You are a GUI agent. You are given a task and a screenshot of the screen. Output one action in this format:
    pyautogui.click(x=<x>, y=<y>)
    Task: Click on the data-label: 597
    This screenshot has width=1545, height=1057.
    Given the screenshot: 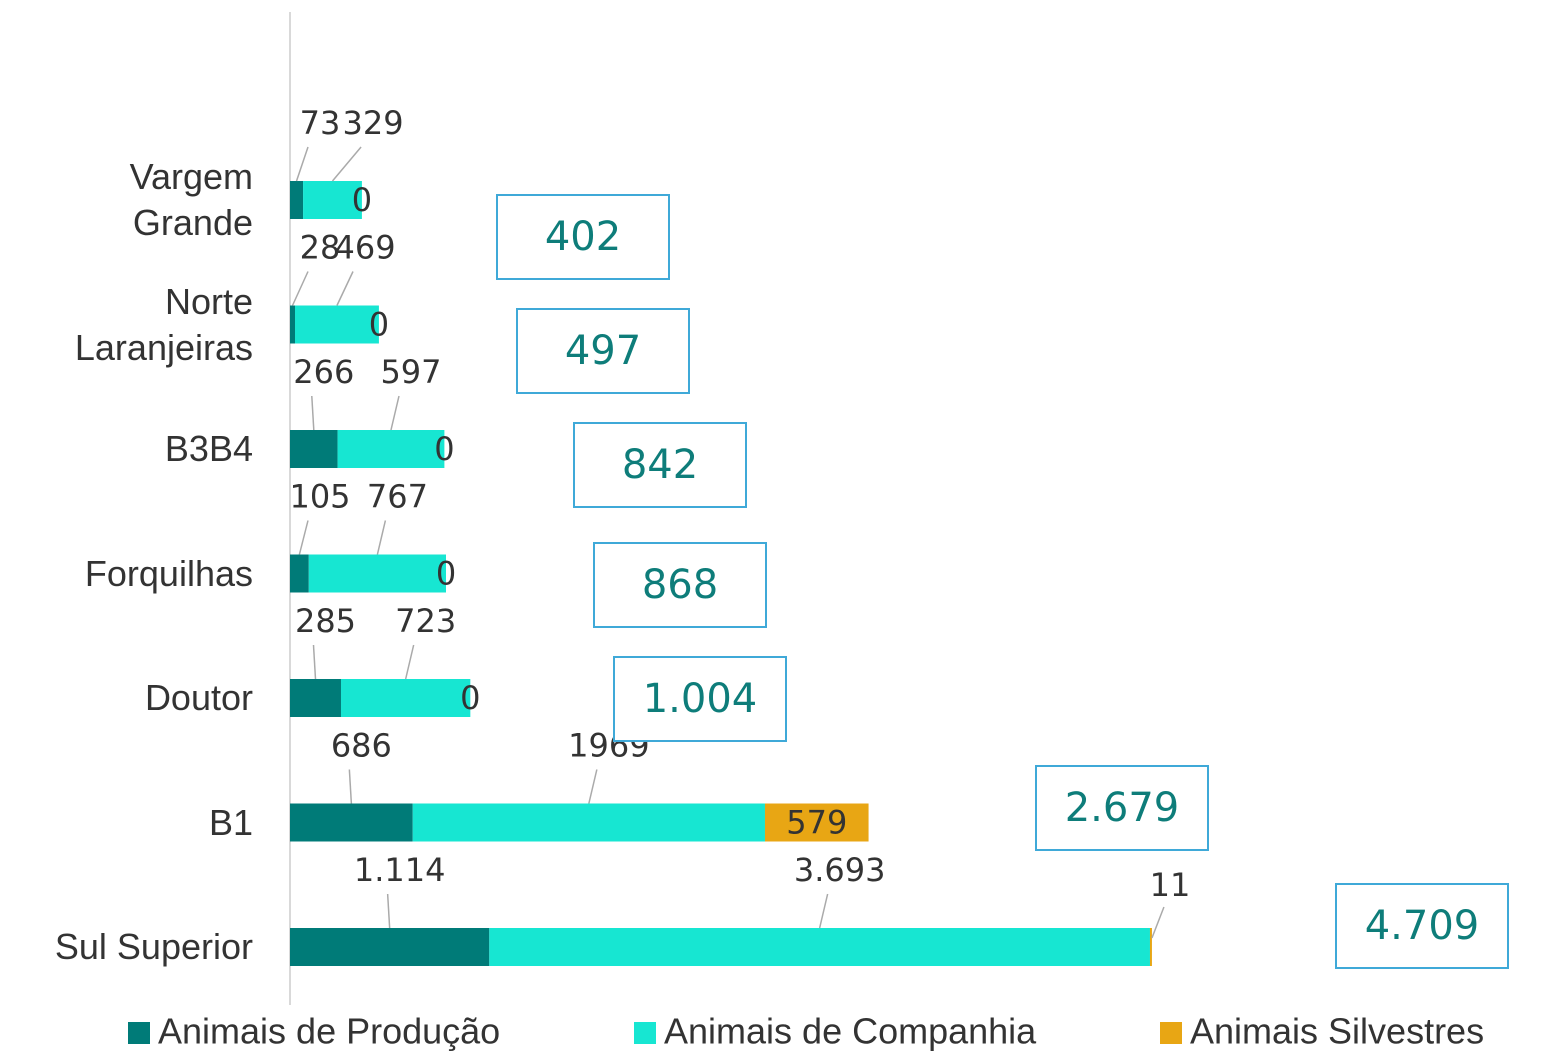 What is the action you would take?
    pyautogui.click(x=410, y=372)
    